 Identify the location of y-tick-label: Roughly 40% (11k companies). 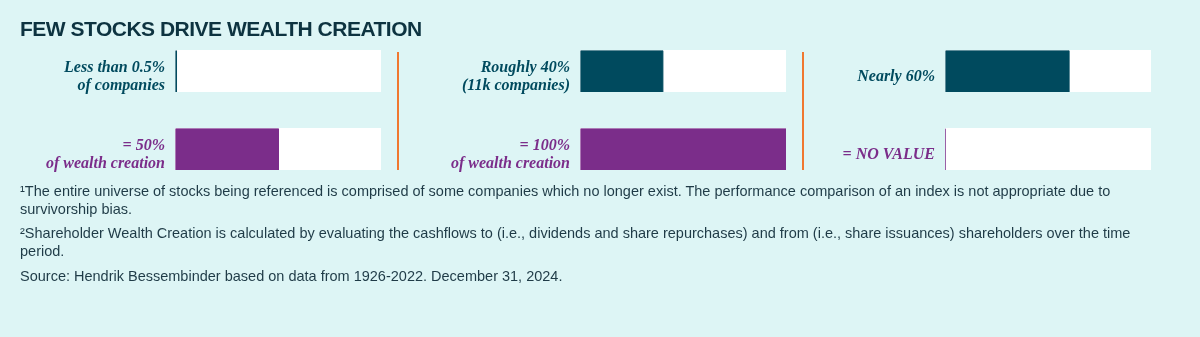
(516, 76).